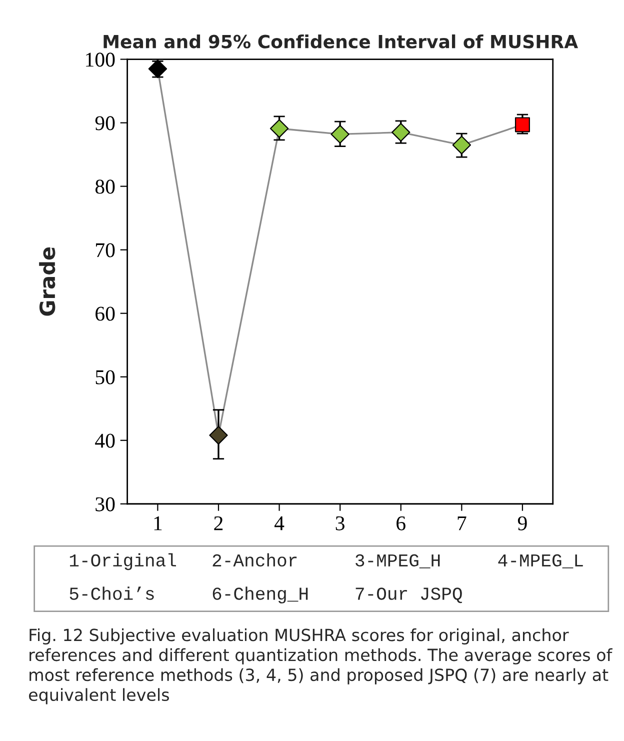 This screenshot has width=624, height=741. Describe the element at coordinates (105, 313) in the screenshot. I see `y-tick-label: 60` at that location.